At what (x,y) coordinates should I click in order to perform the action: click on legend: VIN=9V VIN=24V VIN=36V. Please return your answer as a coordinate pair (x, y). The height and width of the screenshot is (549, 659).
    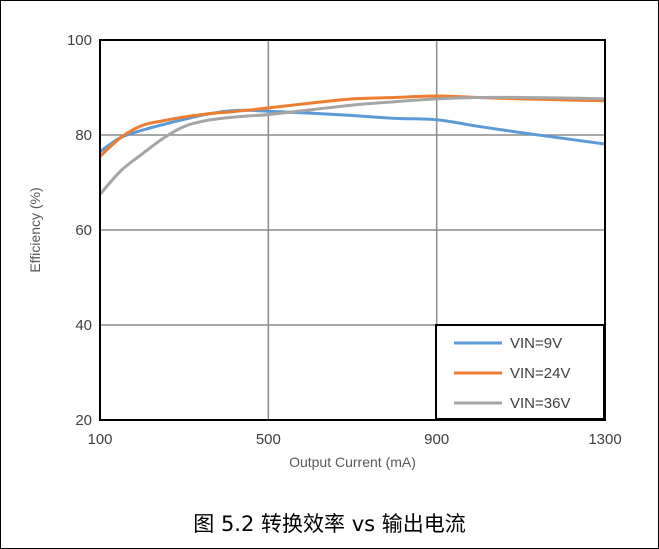
    Looking at the image, I should click on (520, 372).